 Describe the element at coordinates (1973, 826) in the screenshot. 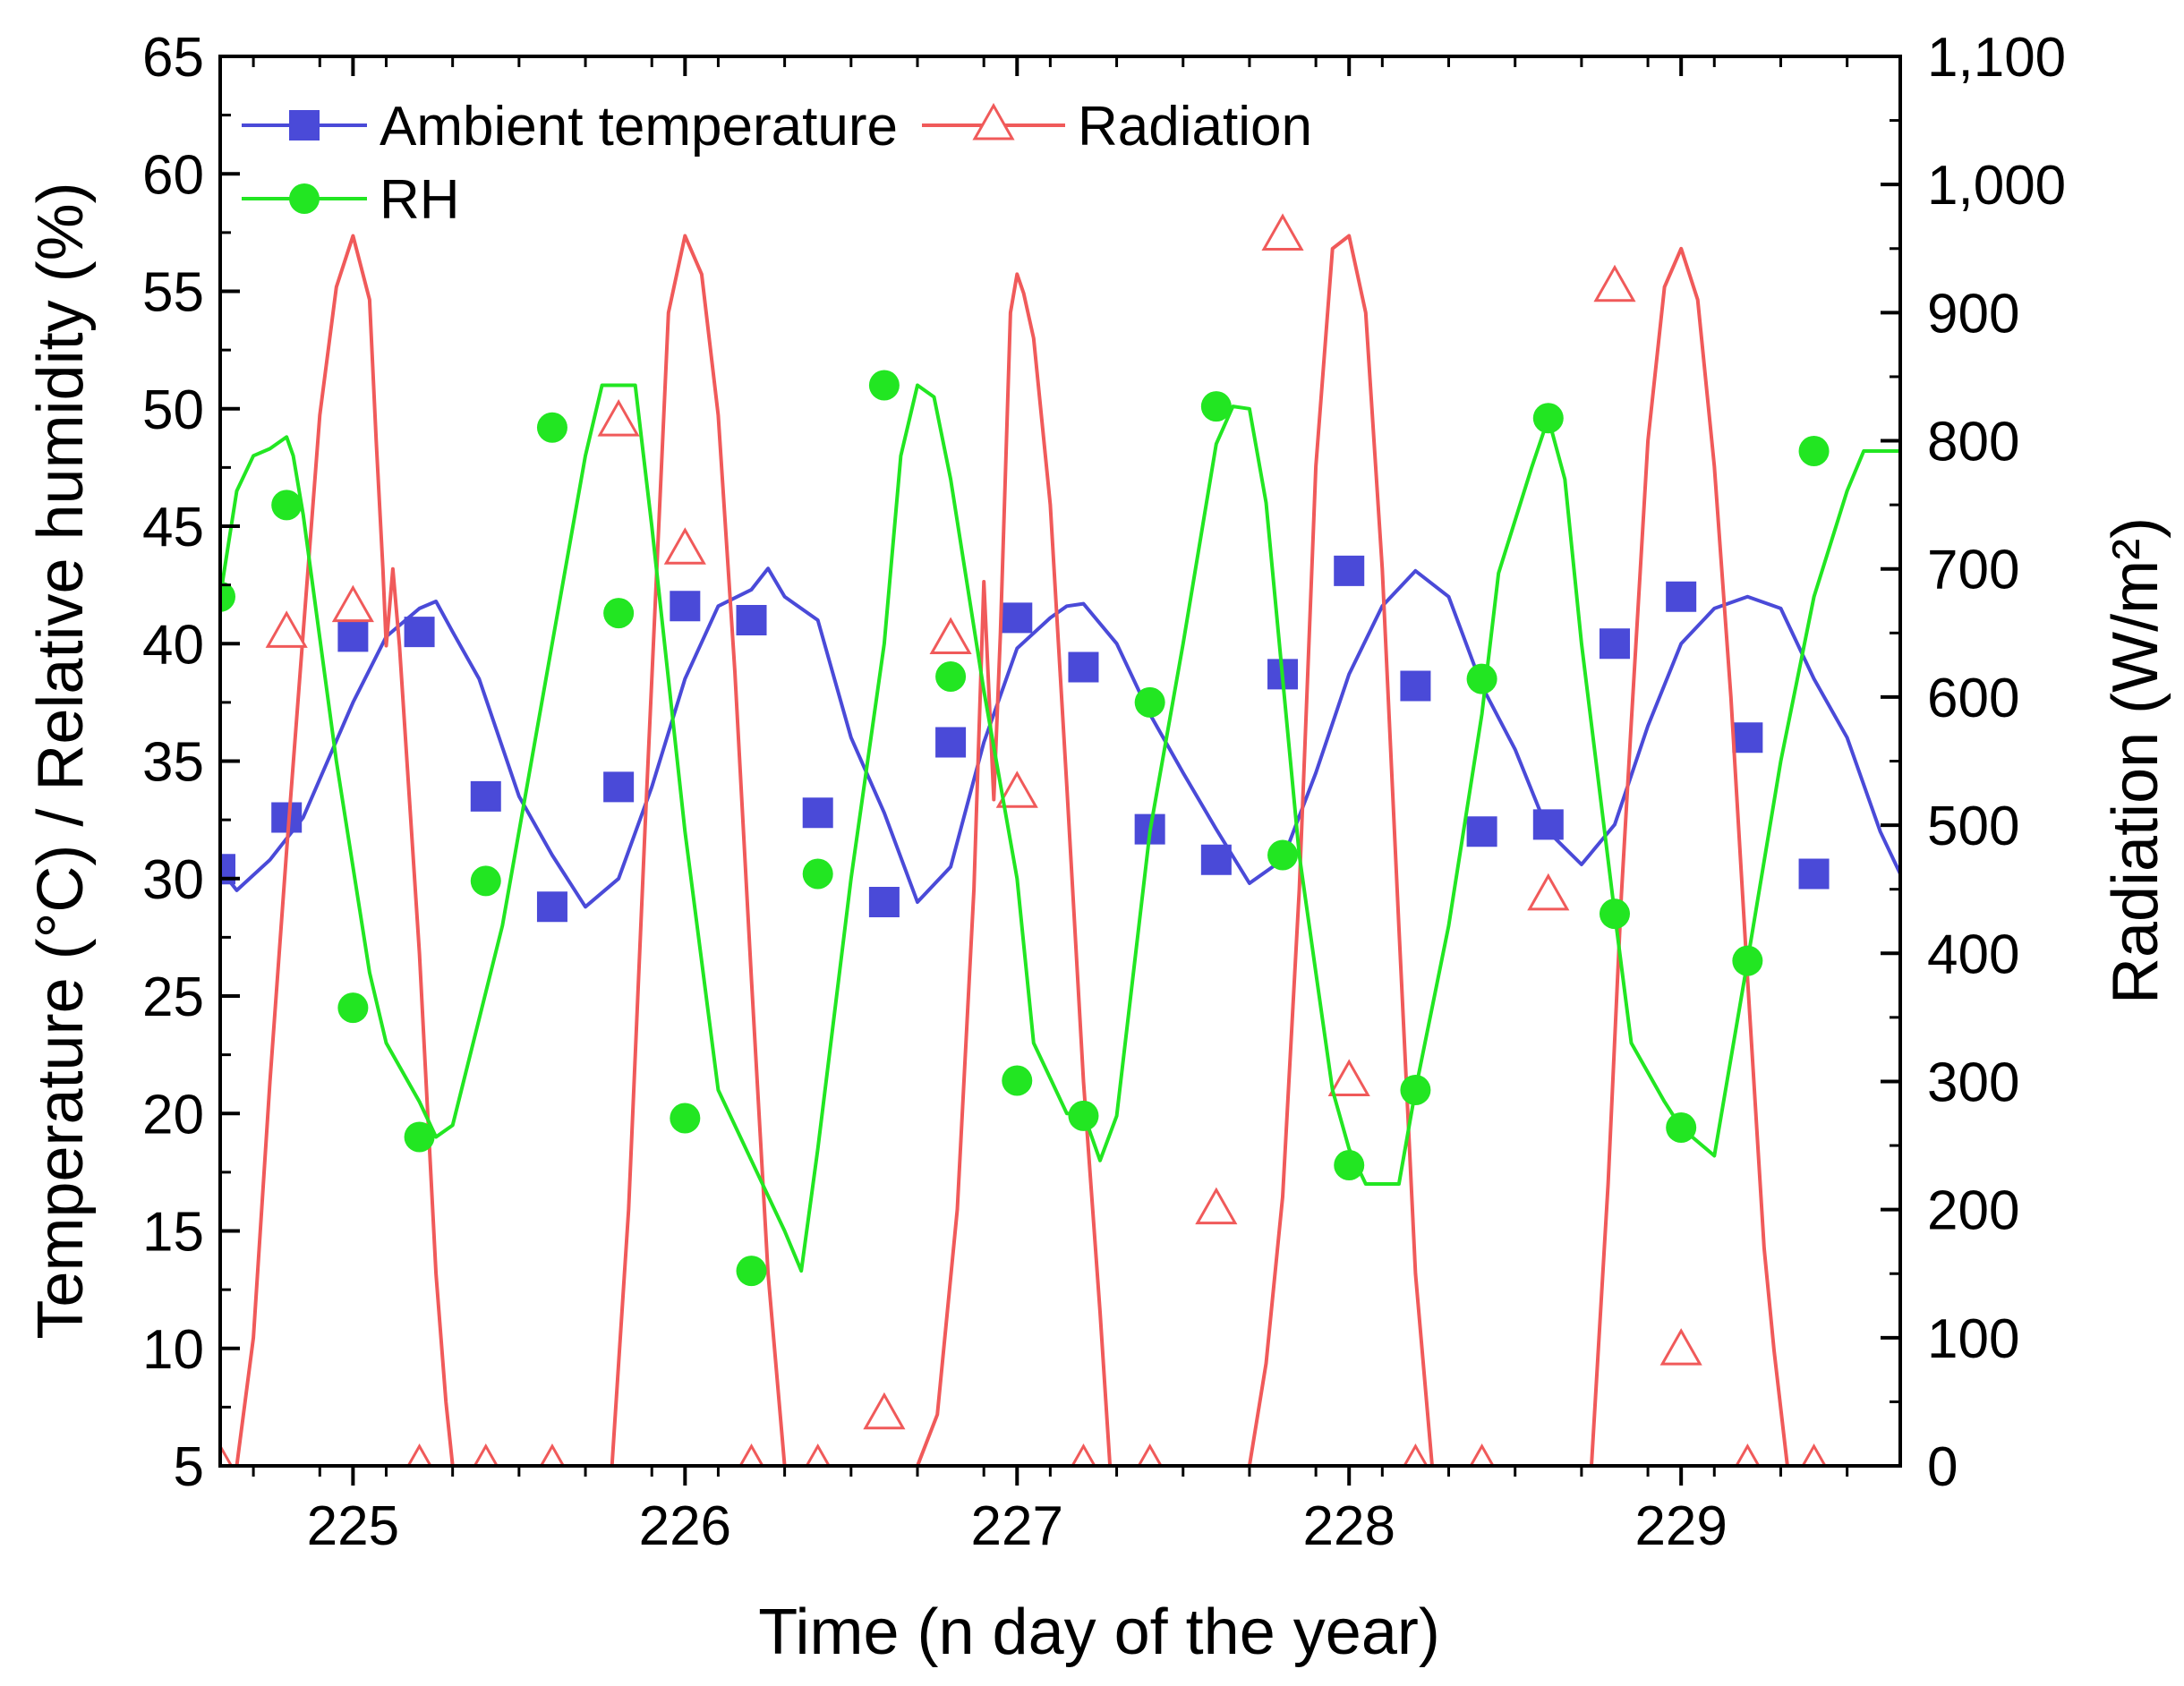

I see `y-right-tick-label: 500` at that location.